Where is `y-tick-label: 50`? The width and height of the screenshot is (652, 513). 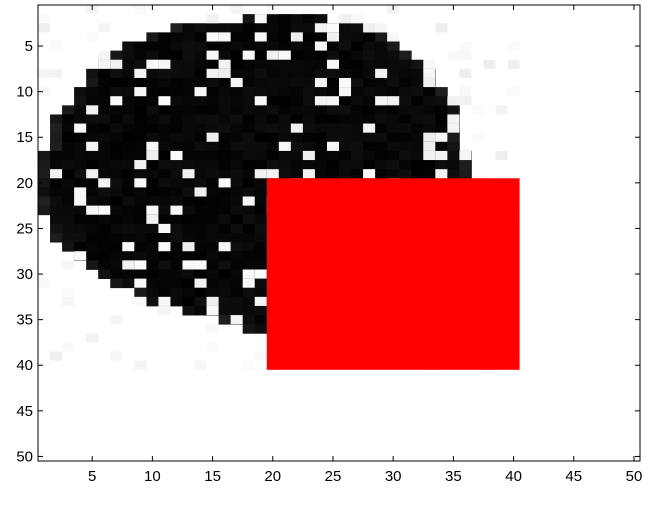
y-tick-label: 50 is located at coordinates (24, 456).